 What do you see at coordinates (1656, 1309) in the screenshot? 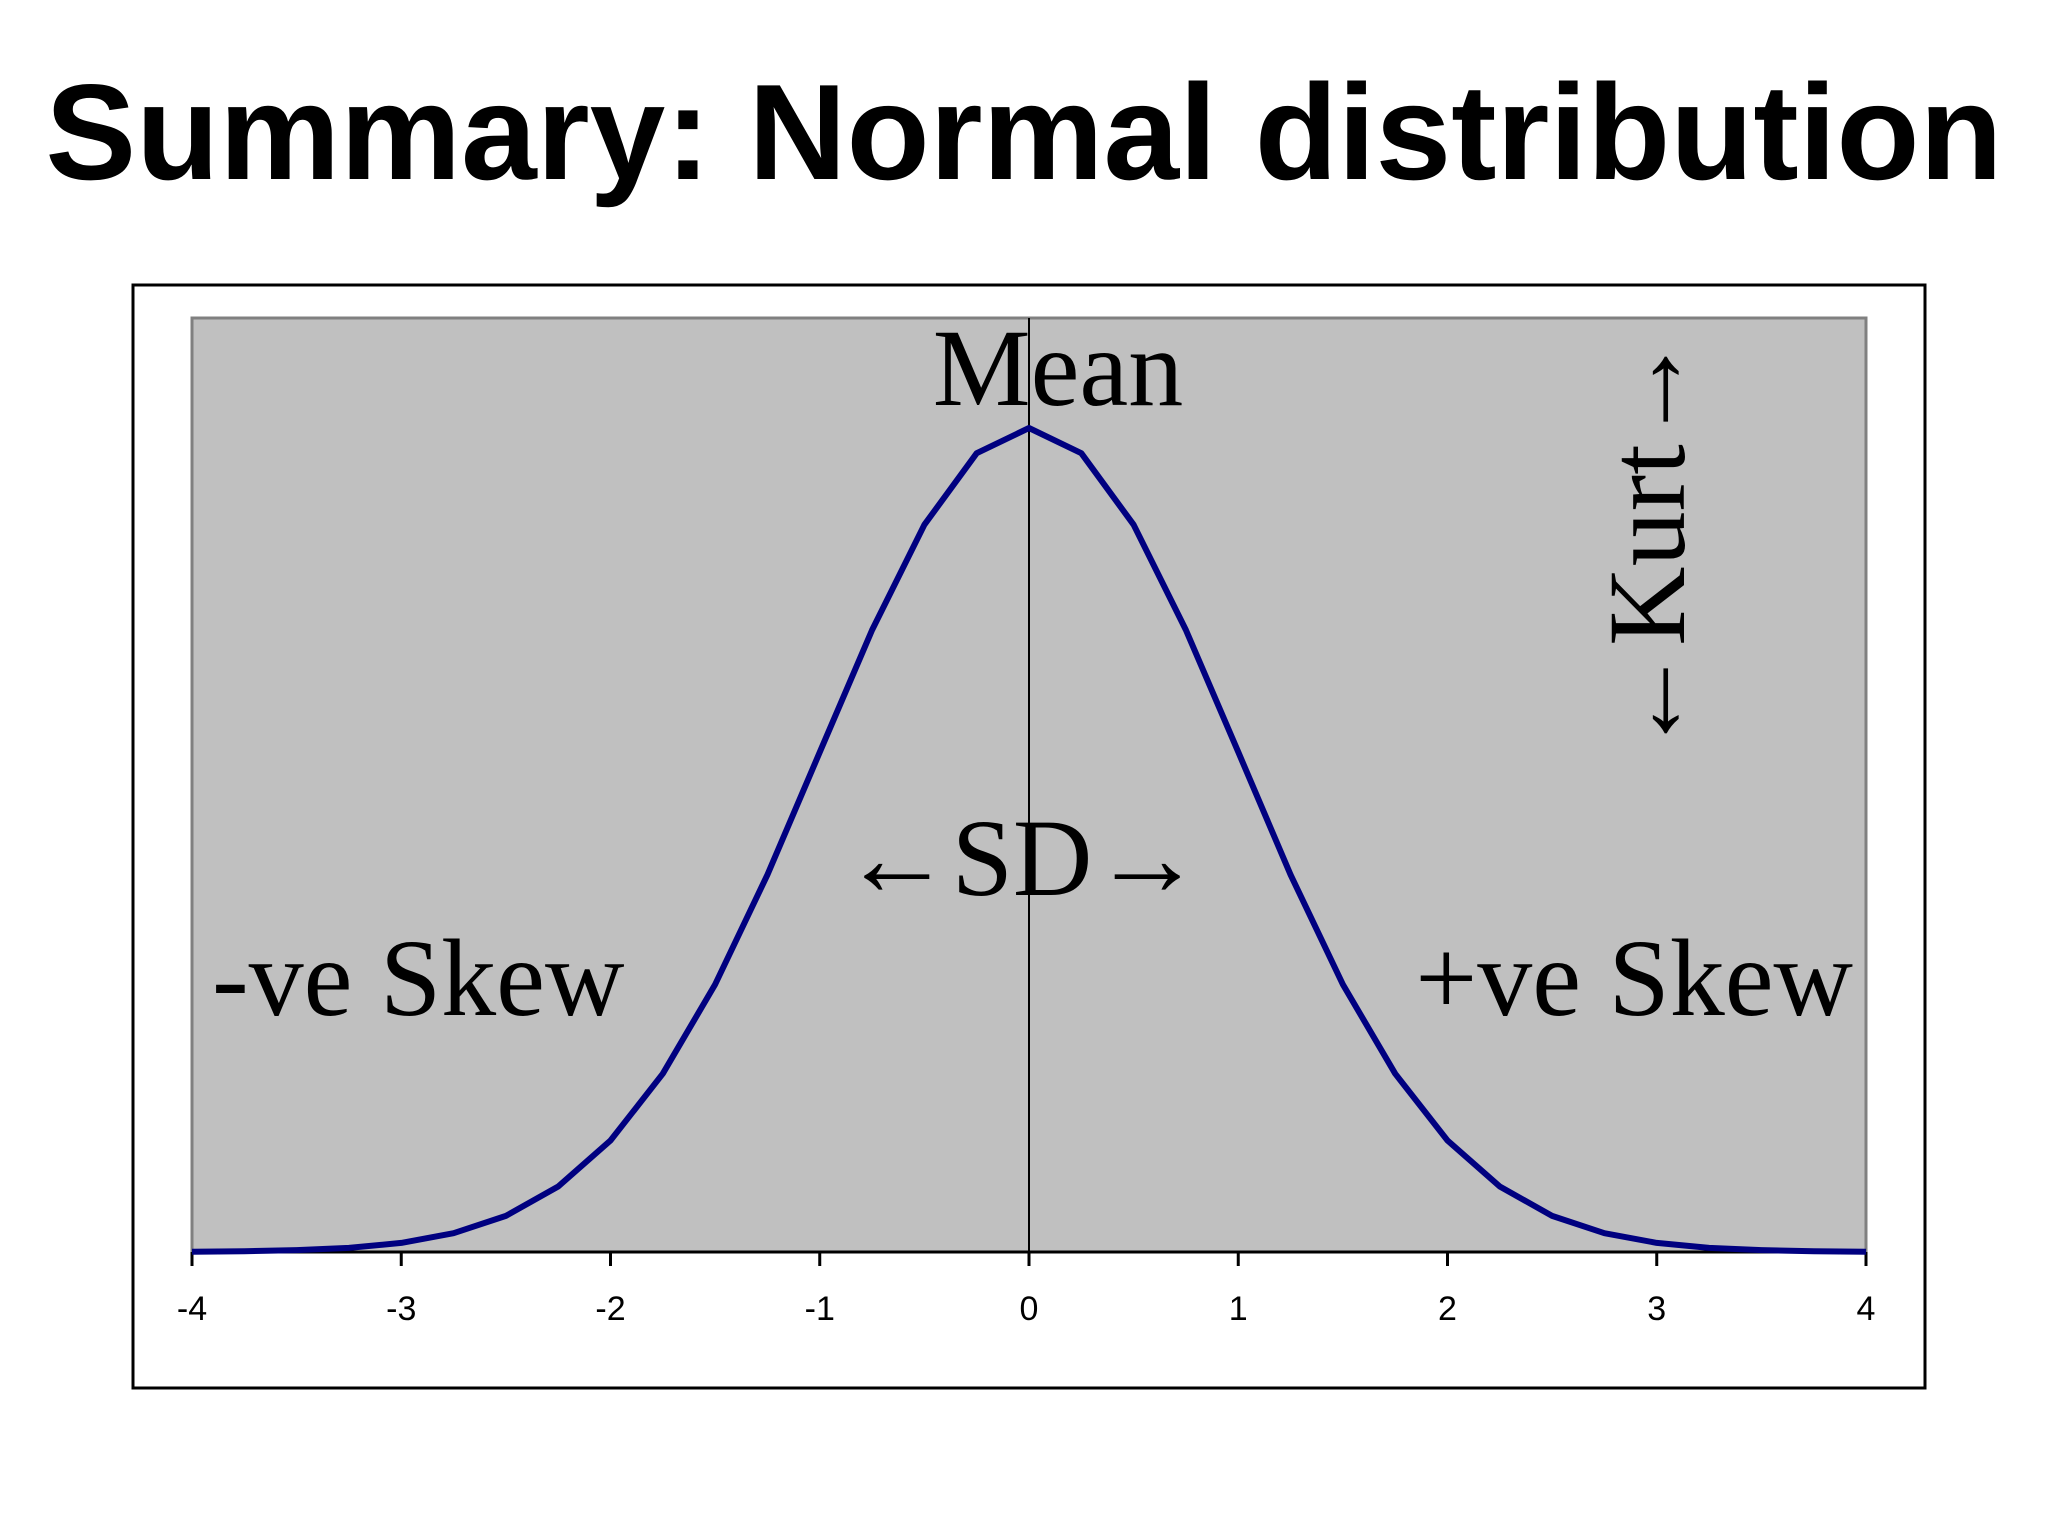
I see `x-tick-label: 3` at bounding box center [1656, 1309].